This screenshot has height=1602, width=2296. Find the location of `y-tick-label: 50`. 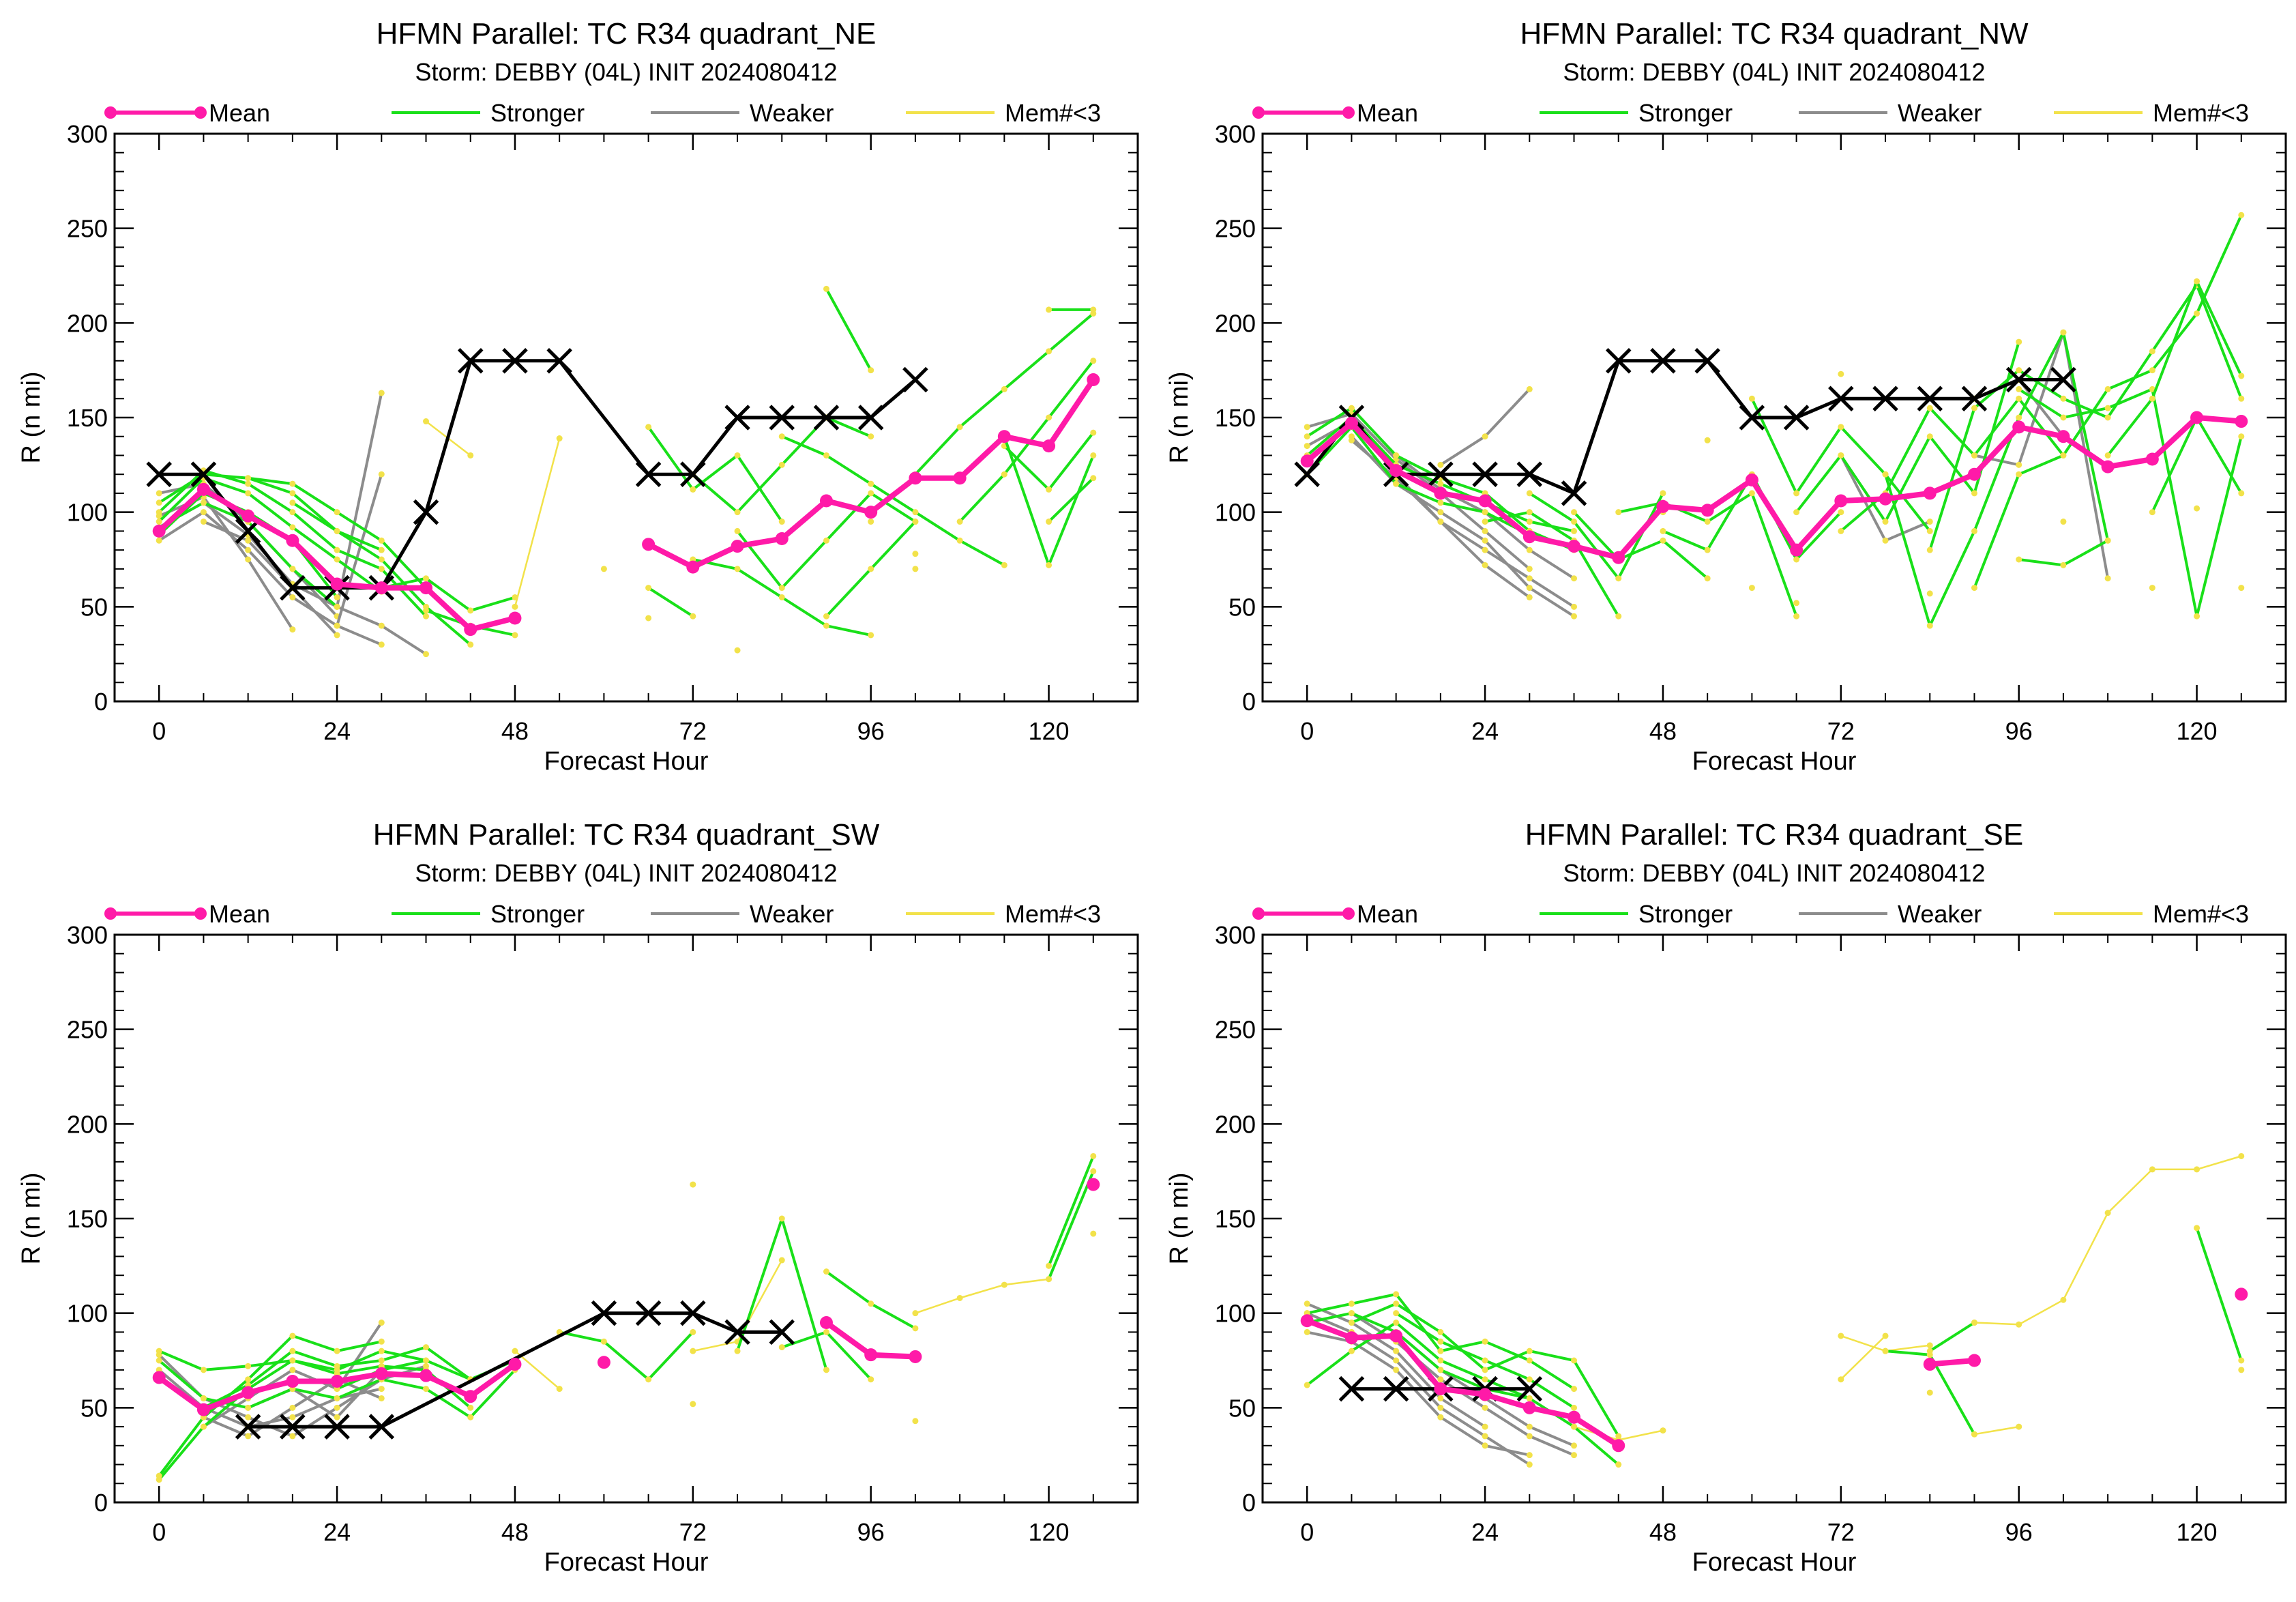

y-tick-label: 50 is located at coordinates (1242, 1408).